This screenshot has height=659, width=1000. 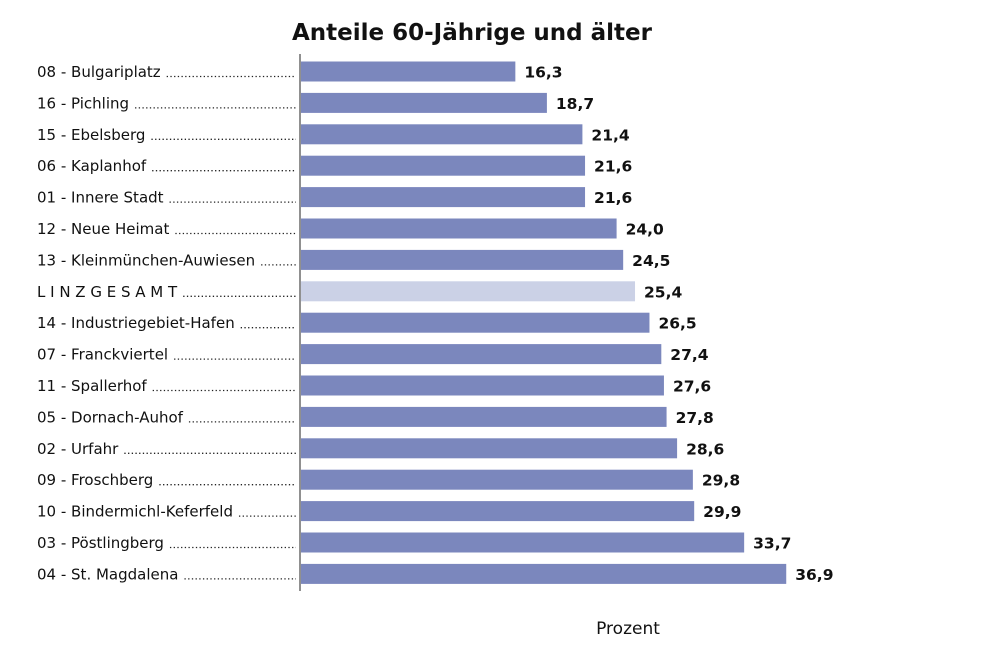 What do you see at coordinates (91, 135) in the screenshot?
I see `category-label: 15 - Ebelsberg` at bounding box center [91, 135].